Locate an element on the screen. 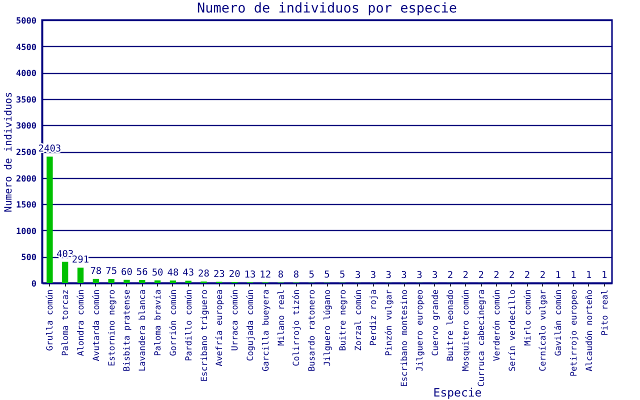 The width and height of the screenshot is (640, 400). x-tick-label: Mirlo común is located at coordinates (528, 318).